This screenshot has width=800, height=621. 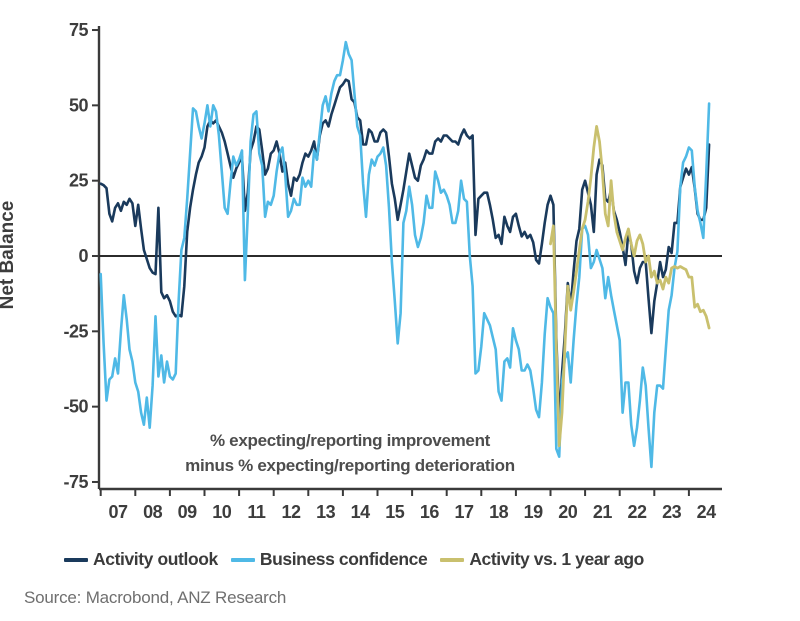 I want to click on legend-item-activity-outlook: Activity outlook, so click(x=141, y=559).